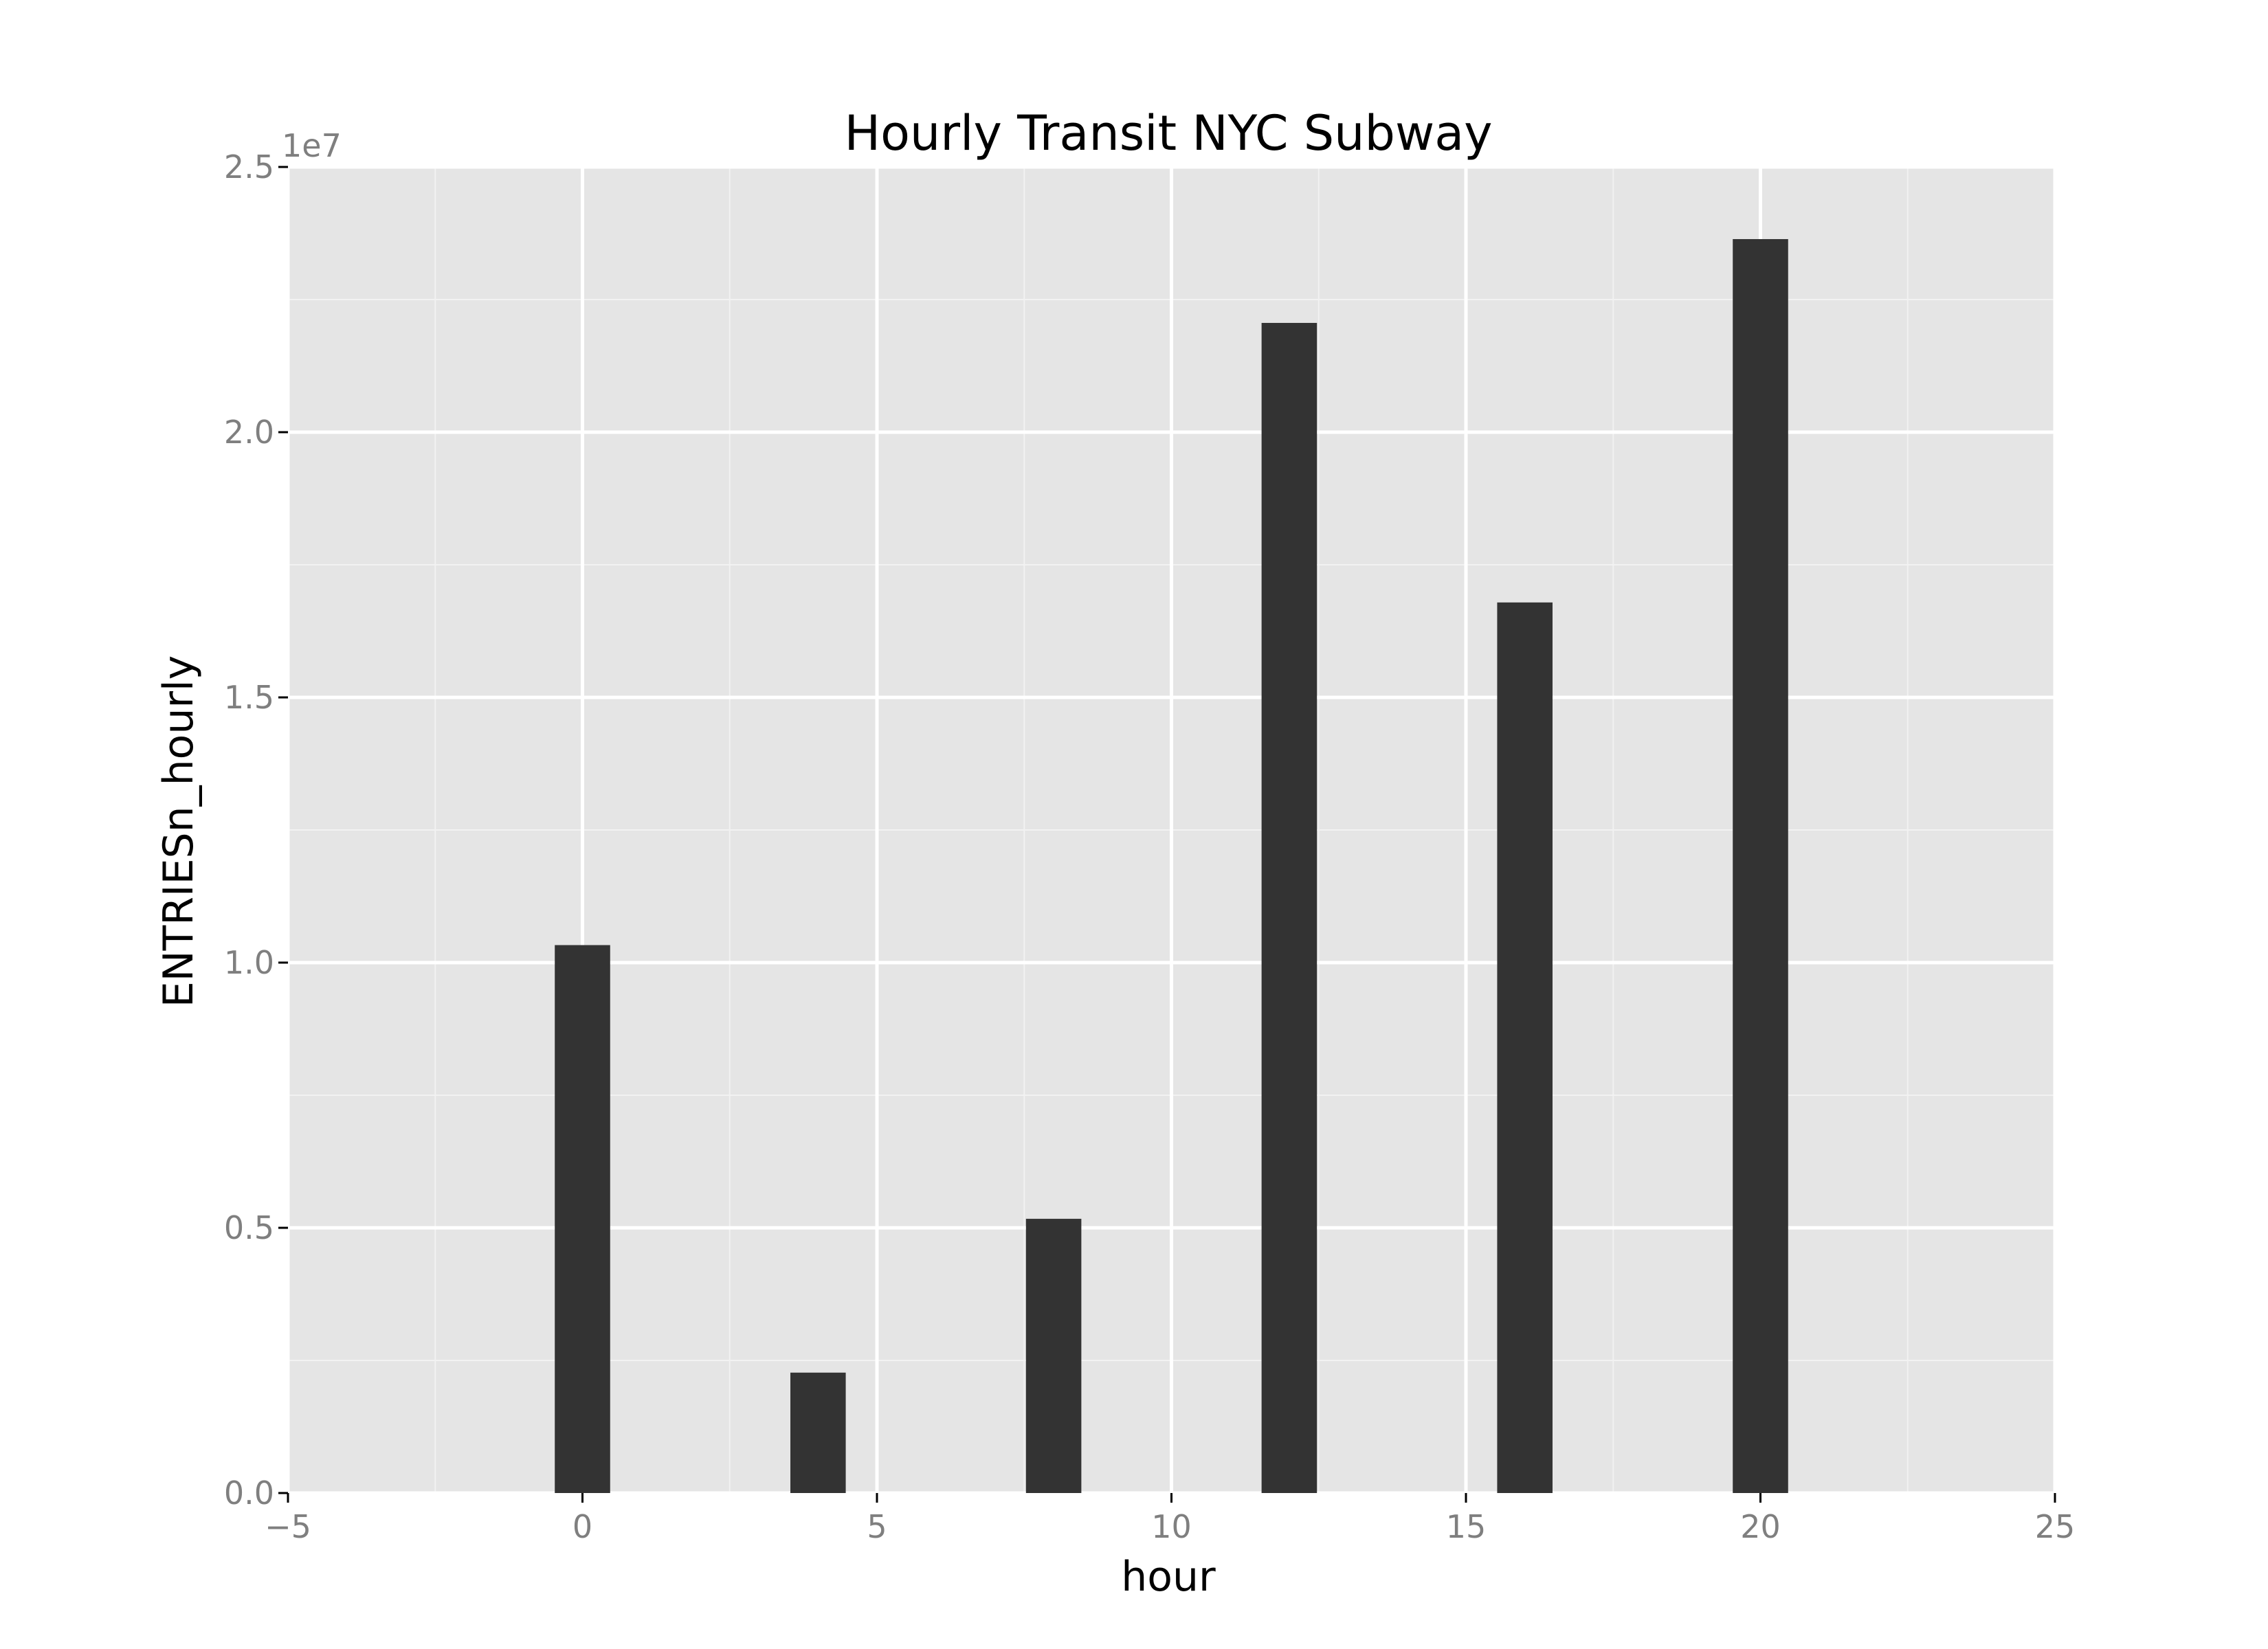 This screenshot has height=1649, width=2268. I want to click on x-tick-label: 20, so click(1761, 1526).